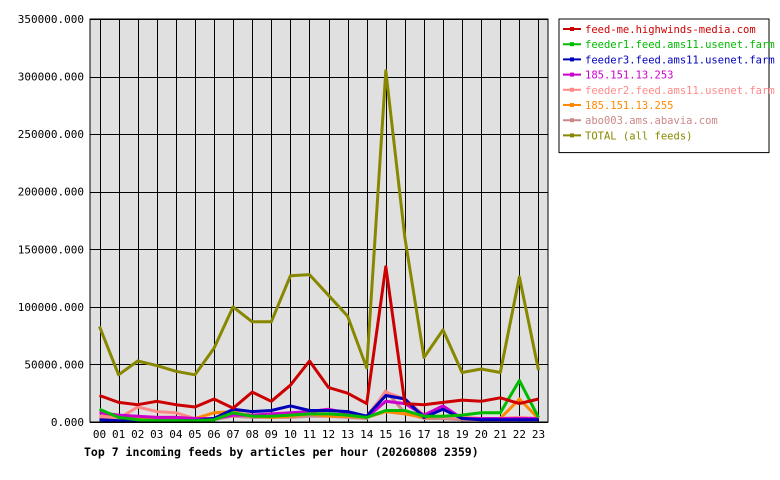  What do you see at coordinates (629, 76) in the screenshot?
I see `legend-label: 185.151.13.253` at bounding box center [629, 76].